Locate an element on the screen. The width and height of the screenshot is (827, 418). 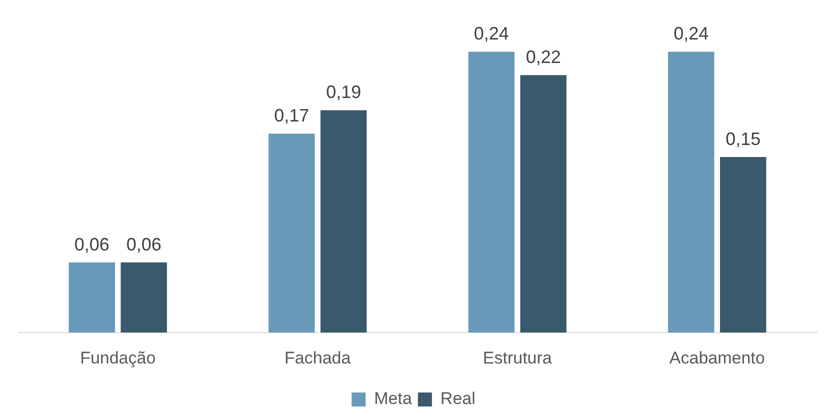
x-tick-label: Acabamento is located at coordinates (717, 358).